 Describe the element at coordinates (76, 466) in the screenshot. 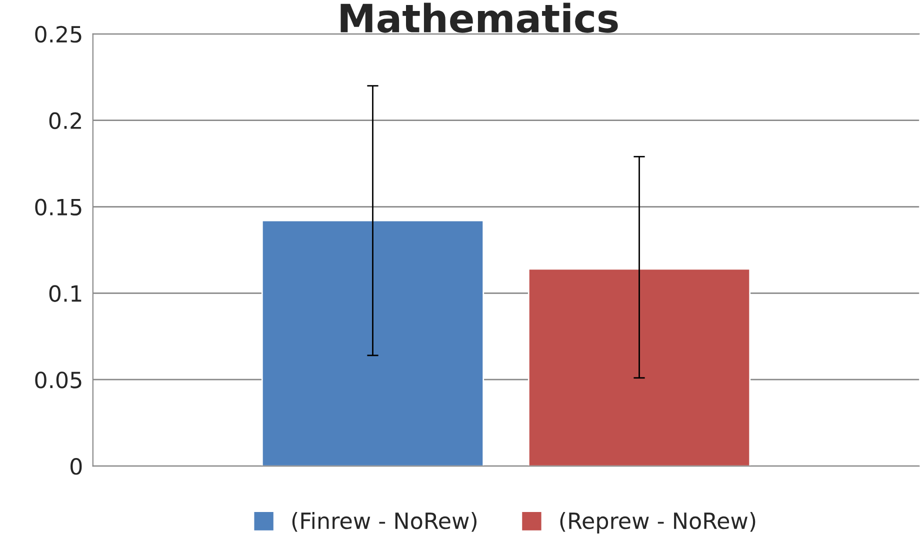

I see `y-tick-label: 0` at that location.